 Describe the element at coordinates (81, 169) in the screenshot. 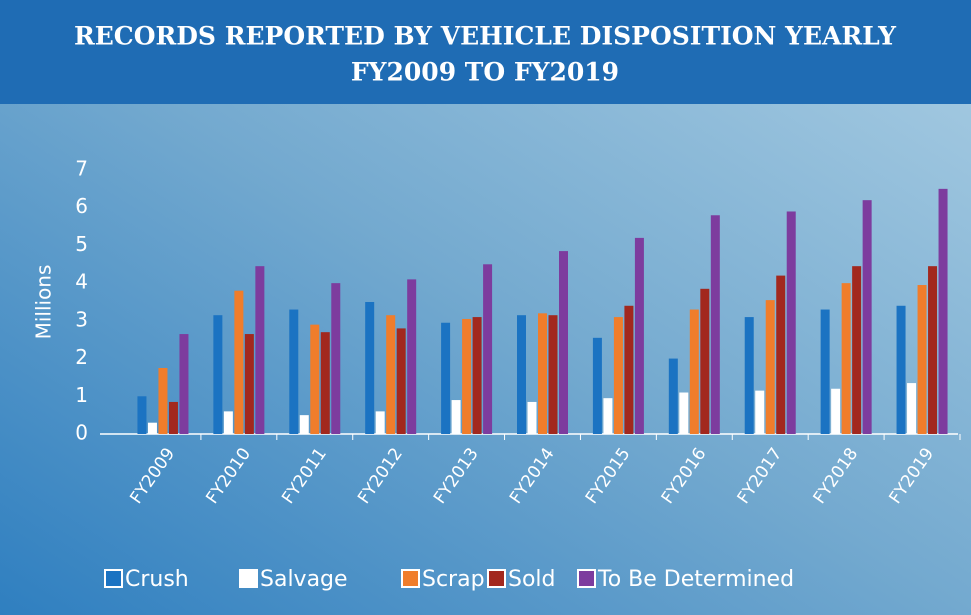

I see `y-tick-label: 7` at that location.